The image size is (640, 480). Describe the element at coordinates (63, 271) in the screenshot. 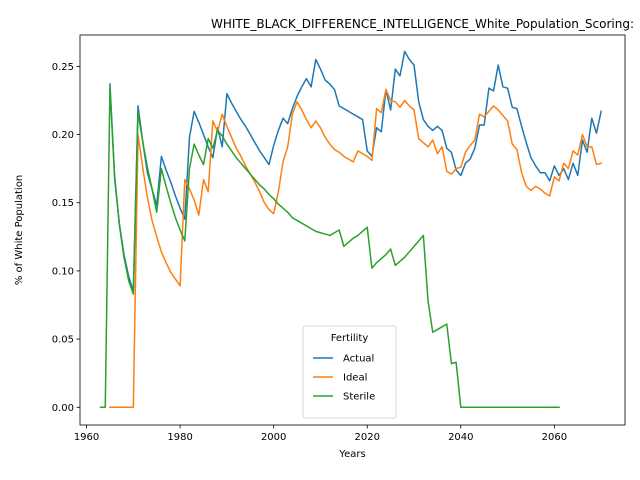

I see `y-tick-label: 0.10` at that location.